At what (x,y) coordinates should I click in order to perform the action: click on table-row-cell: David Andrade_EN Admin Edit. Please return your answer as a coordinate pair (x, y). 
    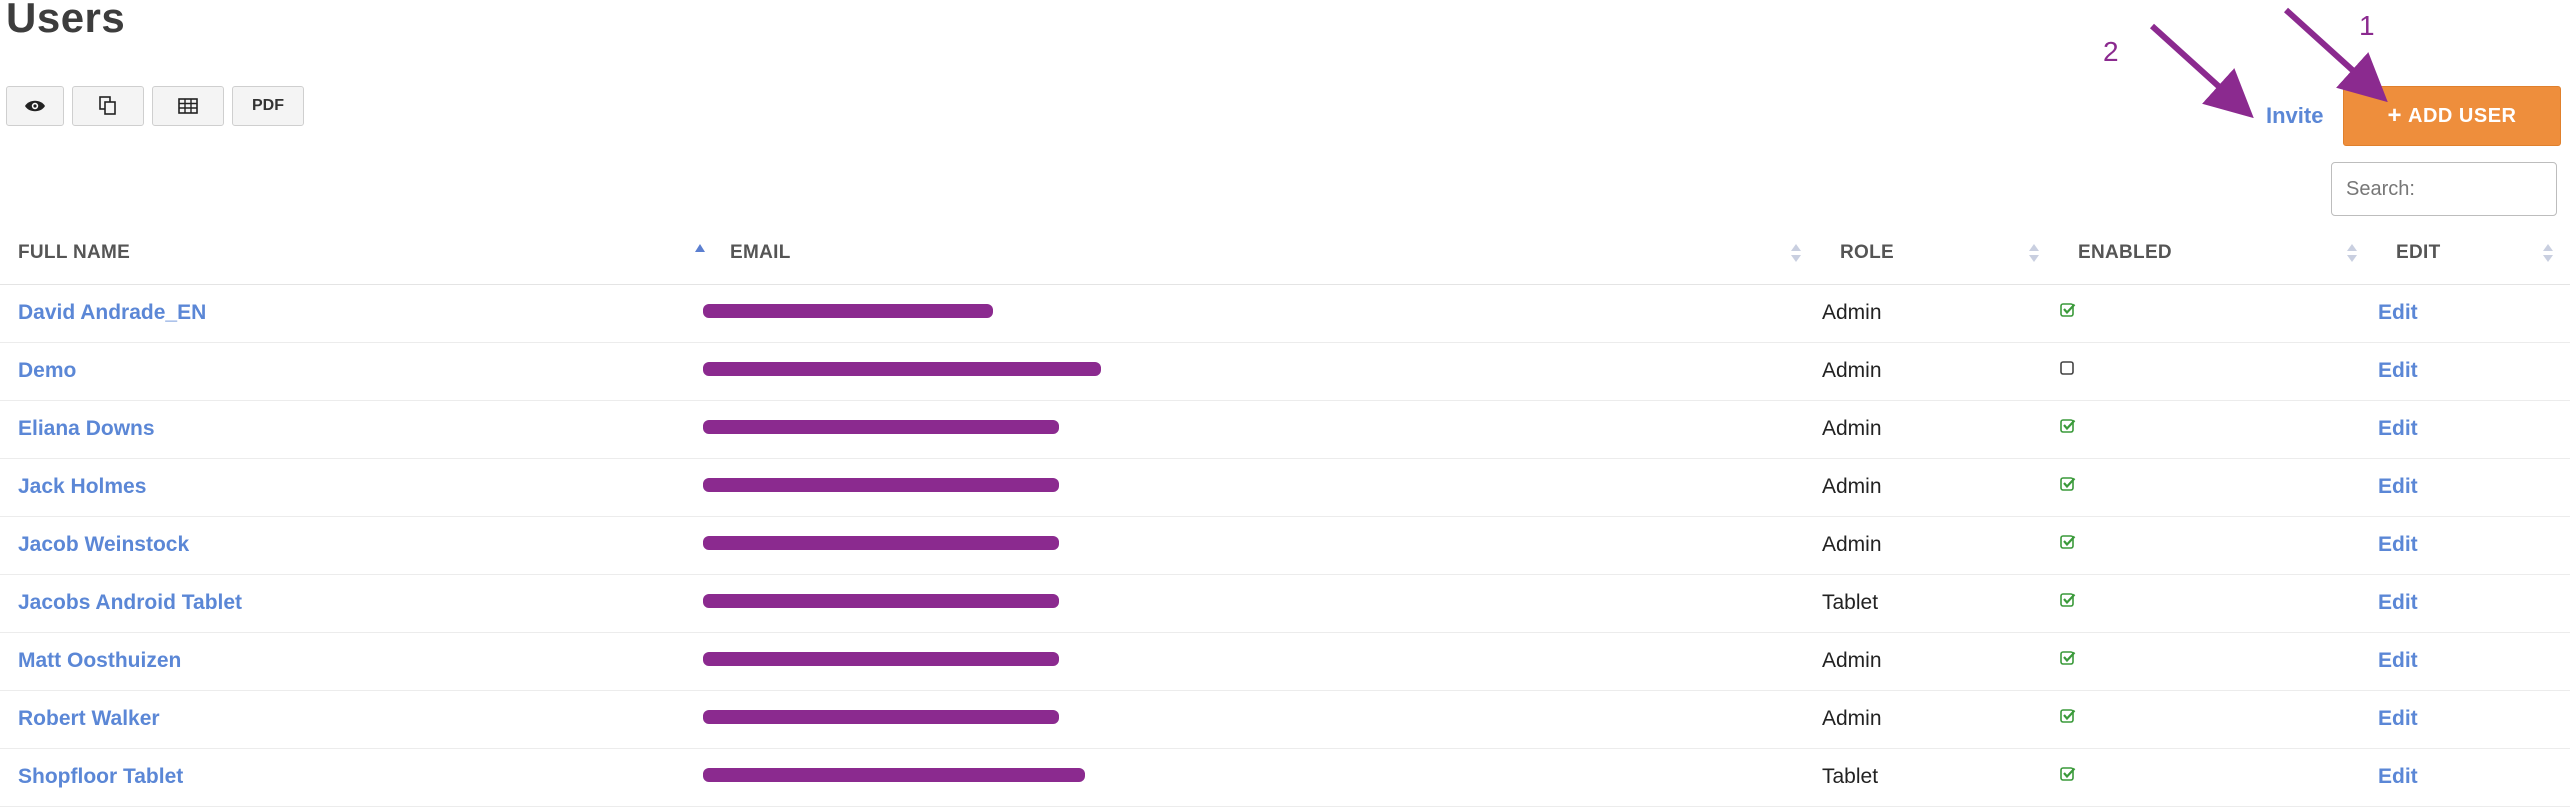
    Looking at the image, I should click on (1285, 313).